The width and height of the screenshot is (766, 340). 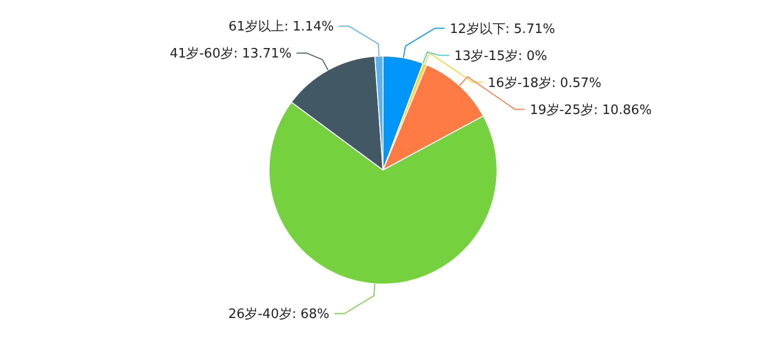 What do you see at coordinates (501, 56) in the screenshot?
I see `legend-label: 13岁-15岁: 0%` at bounding box center [501, 56].